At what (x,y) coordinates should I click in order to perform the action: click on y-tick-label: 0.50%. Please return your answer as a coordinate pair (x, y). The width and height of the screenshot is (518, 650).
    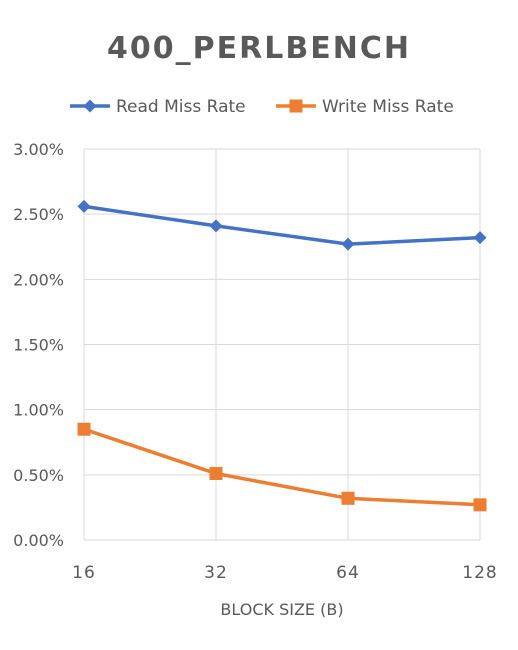
    Looking at the image, I should click on (38, 475).